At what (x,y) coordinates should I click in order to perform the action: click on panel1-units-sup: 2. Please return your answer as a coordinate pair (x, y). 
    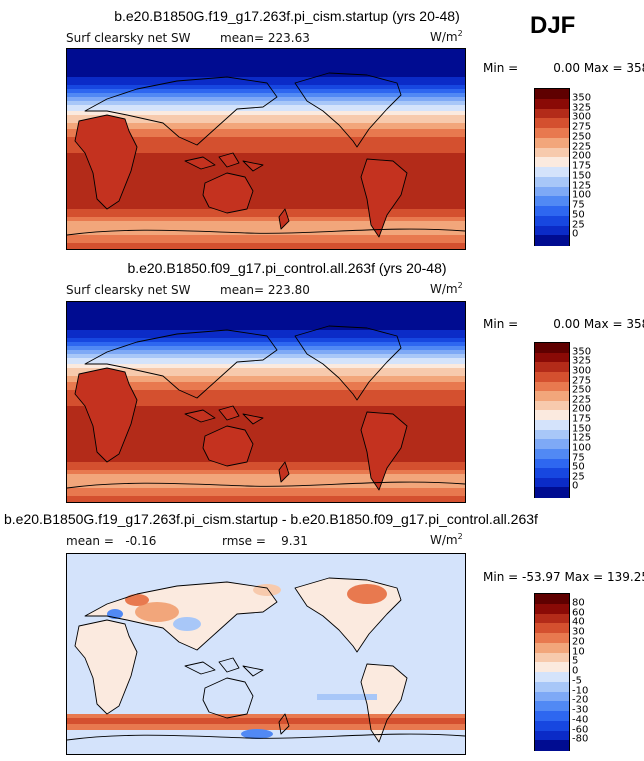
    Looking at the image, I should click on (460, 33).